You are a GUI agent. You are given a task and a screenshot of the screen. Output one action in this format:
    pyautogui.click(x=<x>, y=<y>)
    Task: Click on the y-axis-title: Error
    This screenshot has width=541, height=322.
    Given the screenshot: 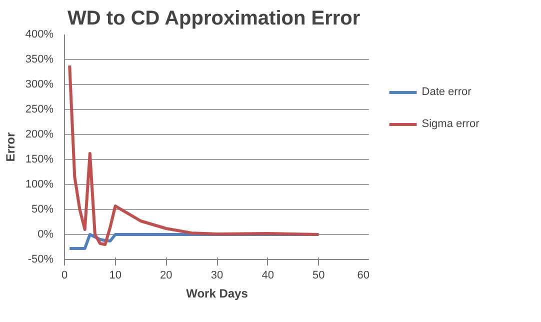 What is the action you would take?
    pyautogui.click(x=10, y=147)
    